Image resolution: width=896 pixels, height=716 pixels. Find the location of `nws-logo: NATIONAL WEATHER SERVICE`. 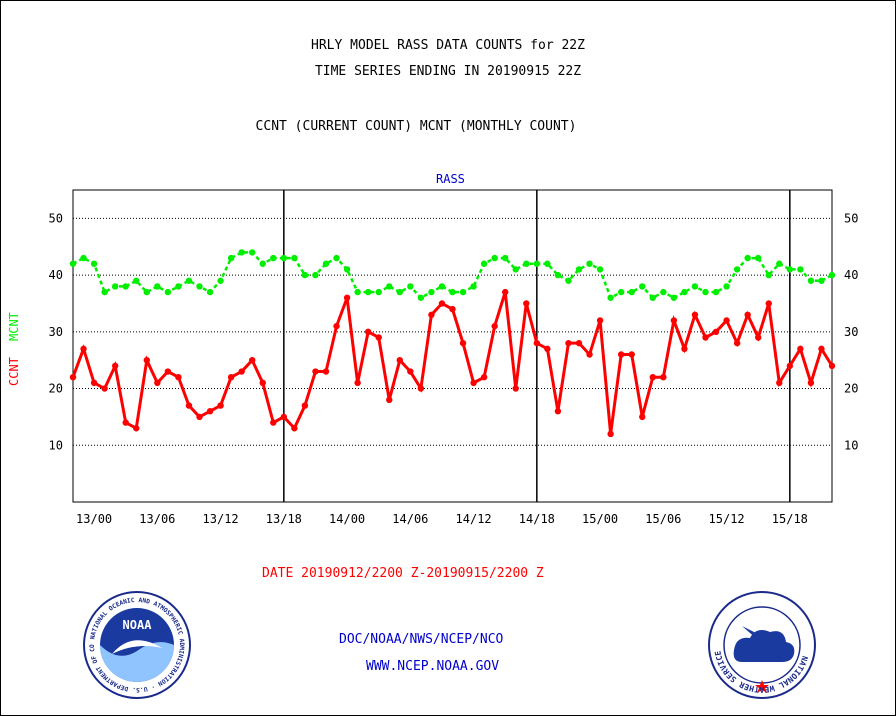

nws-logo: NATIONAL WEATHER SERVICE is located at coordinates (762, 645).